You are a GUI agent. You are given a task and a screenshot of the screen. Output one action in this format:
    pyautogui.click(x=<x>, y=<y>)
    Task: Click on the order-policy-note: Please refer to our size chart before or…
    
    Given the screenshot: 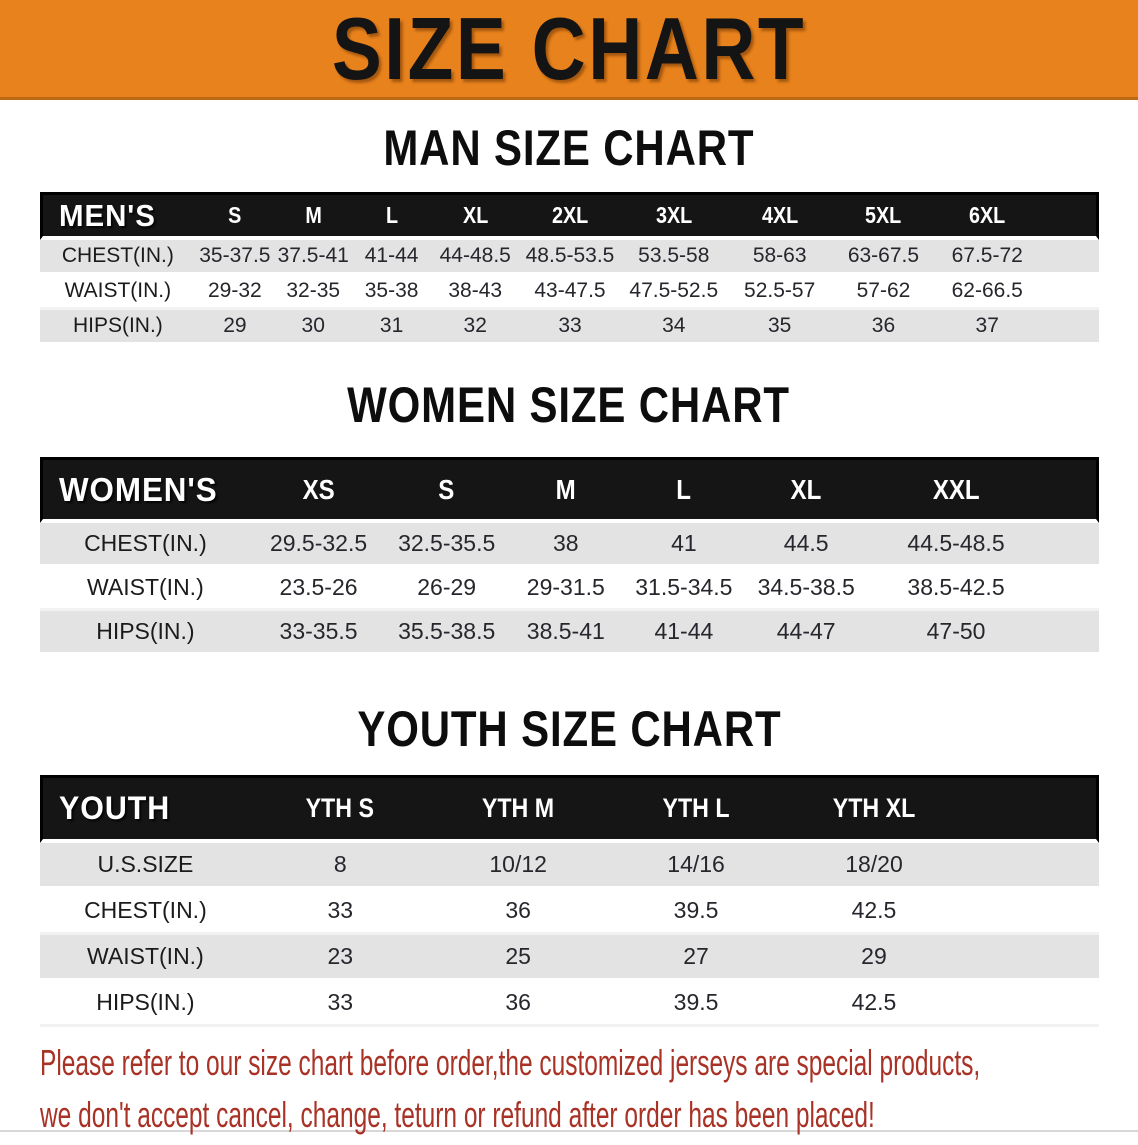 What is the action you would take?
    pyautogui.click(x=589, y=1093)
    